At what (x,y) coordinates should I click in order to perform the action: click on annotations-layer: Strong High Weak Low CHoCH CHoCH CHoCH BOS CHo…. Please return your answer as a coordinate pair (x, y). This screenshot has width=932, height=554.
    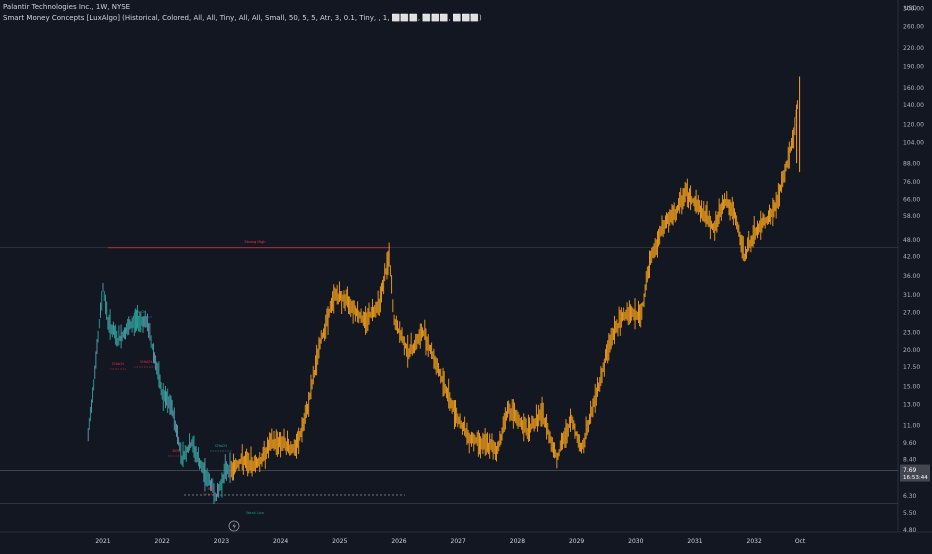
    Looking at the image, I should click on (188, 377).